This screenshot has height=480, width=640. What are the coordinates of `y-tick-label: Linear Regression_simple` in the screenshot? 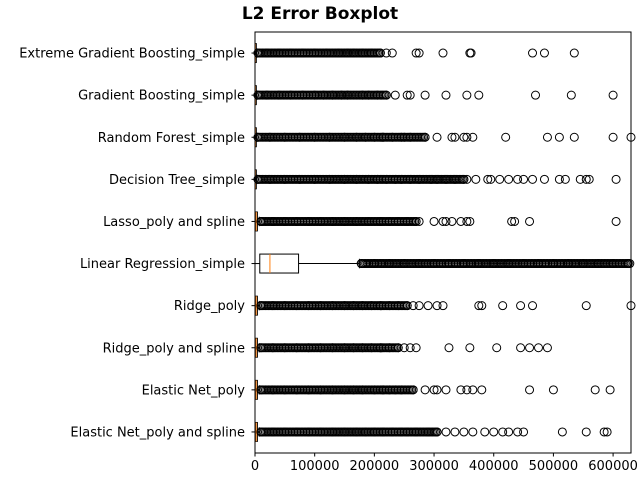 It's located at (162, 264).